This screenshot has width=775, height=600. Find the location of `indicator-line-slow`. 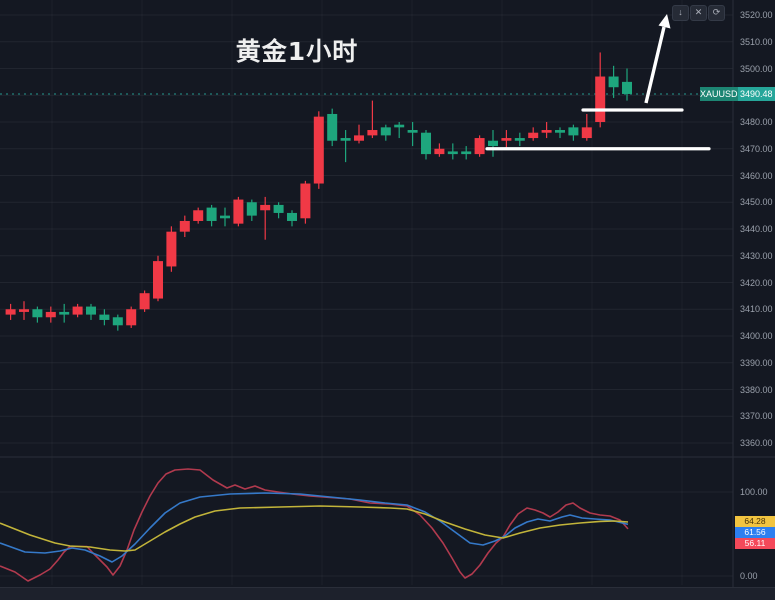

indicator-line-slow is located at coordinates (314, 528).